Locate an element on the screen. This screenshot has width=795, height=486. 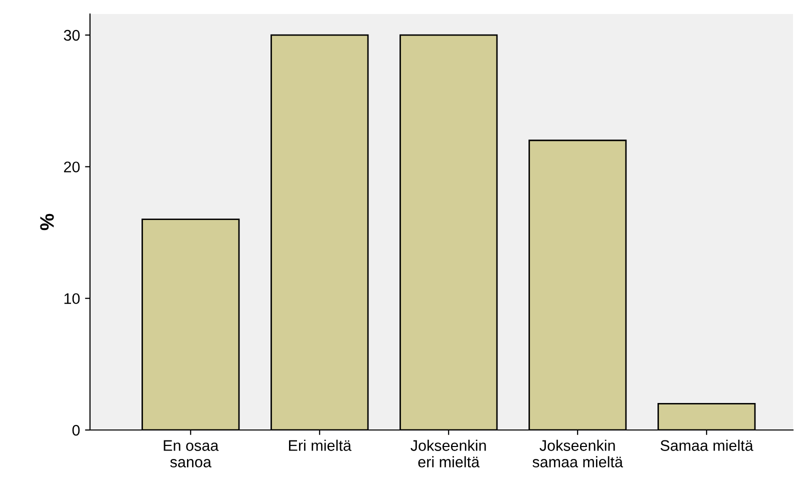
x-tick-label: Jokseenkin samaa mieltä is located at coordinates (578, 454).